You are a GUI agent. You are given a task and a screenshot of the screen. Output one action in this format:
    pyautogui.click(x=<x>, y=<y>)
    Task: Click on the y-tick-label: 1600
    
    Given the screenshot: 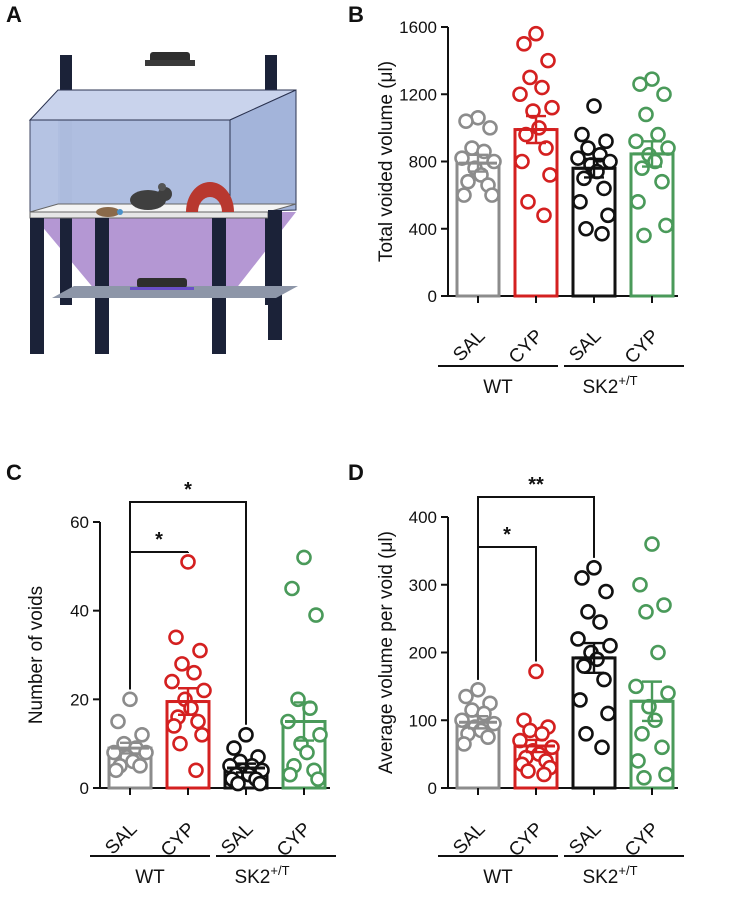 What is the action you would take?
    pyautogui.click(x=418, y=27)
    